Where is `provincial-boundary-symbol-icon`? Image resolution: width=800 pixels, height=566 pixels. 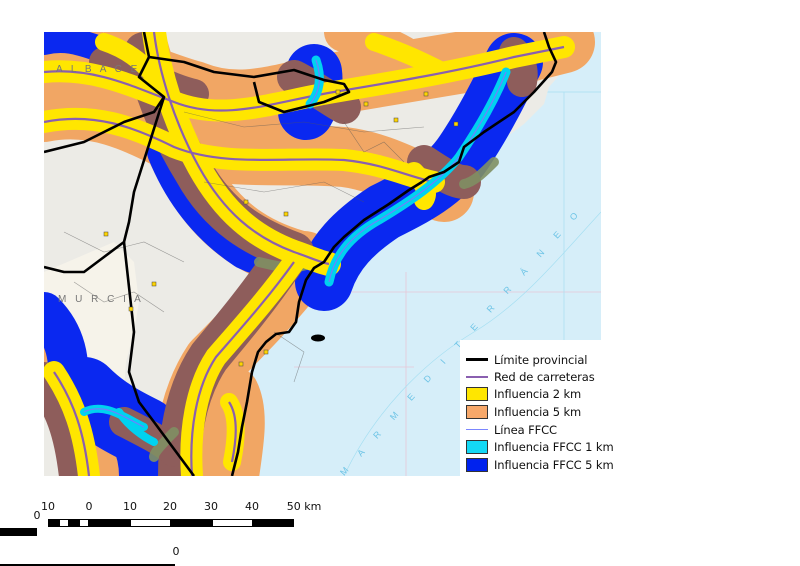 provincial-boundary-symbol-icon is located at coordinates (477, 360).